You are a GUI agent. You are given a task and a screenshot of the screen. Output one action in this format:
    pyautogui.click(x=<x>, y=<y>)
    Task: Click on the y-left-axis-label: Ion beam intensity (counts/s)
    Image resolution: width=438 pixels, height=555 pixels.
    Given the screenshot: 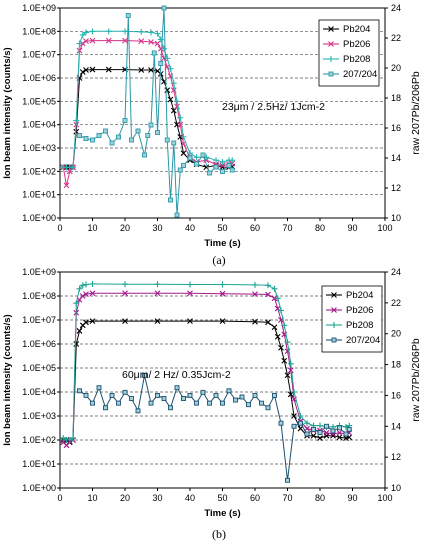 What is the action you would take?
    pyautogui.click(x=7, y=379)
    